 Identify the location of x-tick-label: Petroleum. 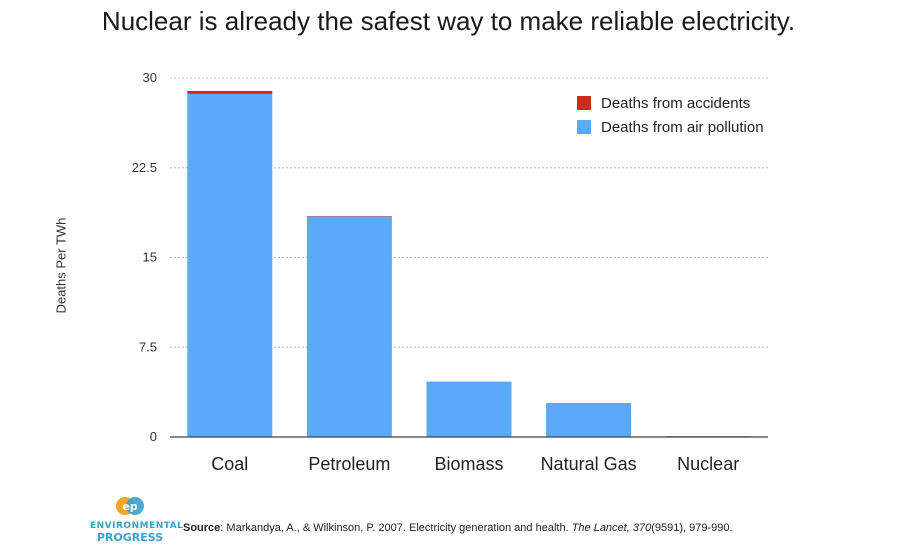
(349, 464).